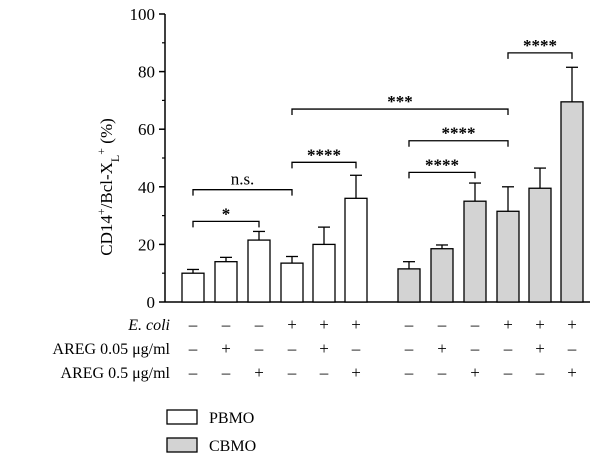 This screenshot has width=600, height=463. Describe the element at coordinates (231, 418) in the screenshot. I see `legend-label: PBMO` at that location.